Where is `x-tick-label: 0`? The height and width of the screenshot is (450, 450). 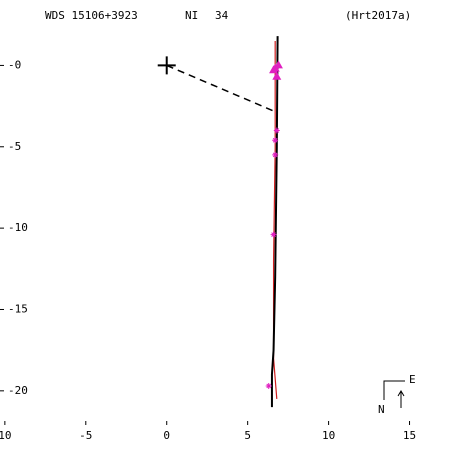 x-tick-label: 0 is located at coordinates (166, 435).